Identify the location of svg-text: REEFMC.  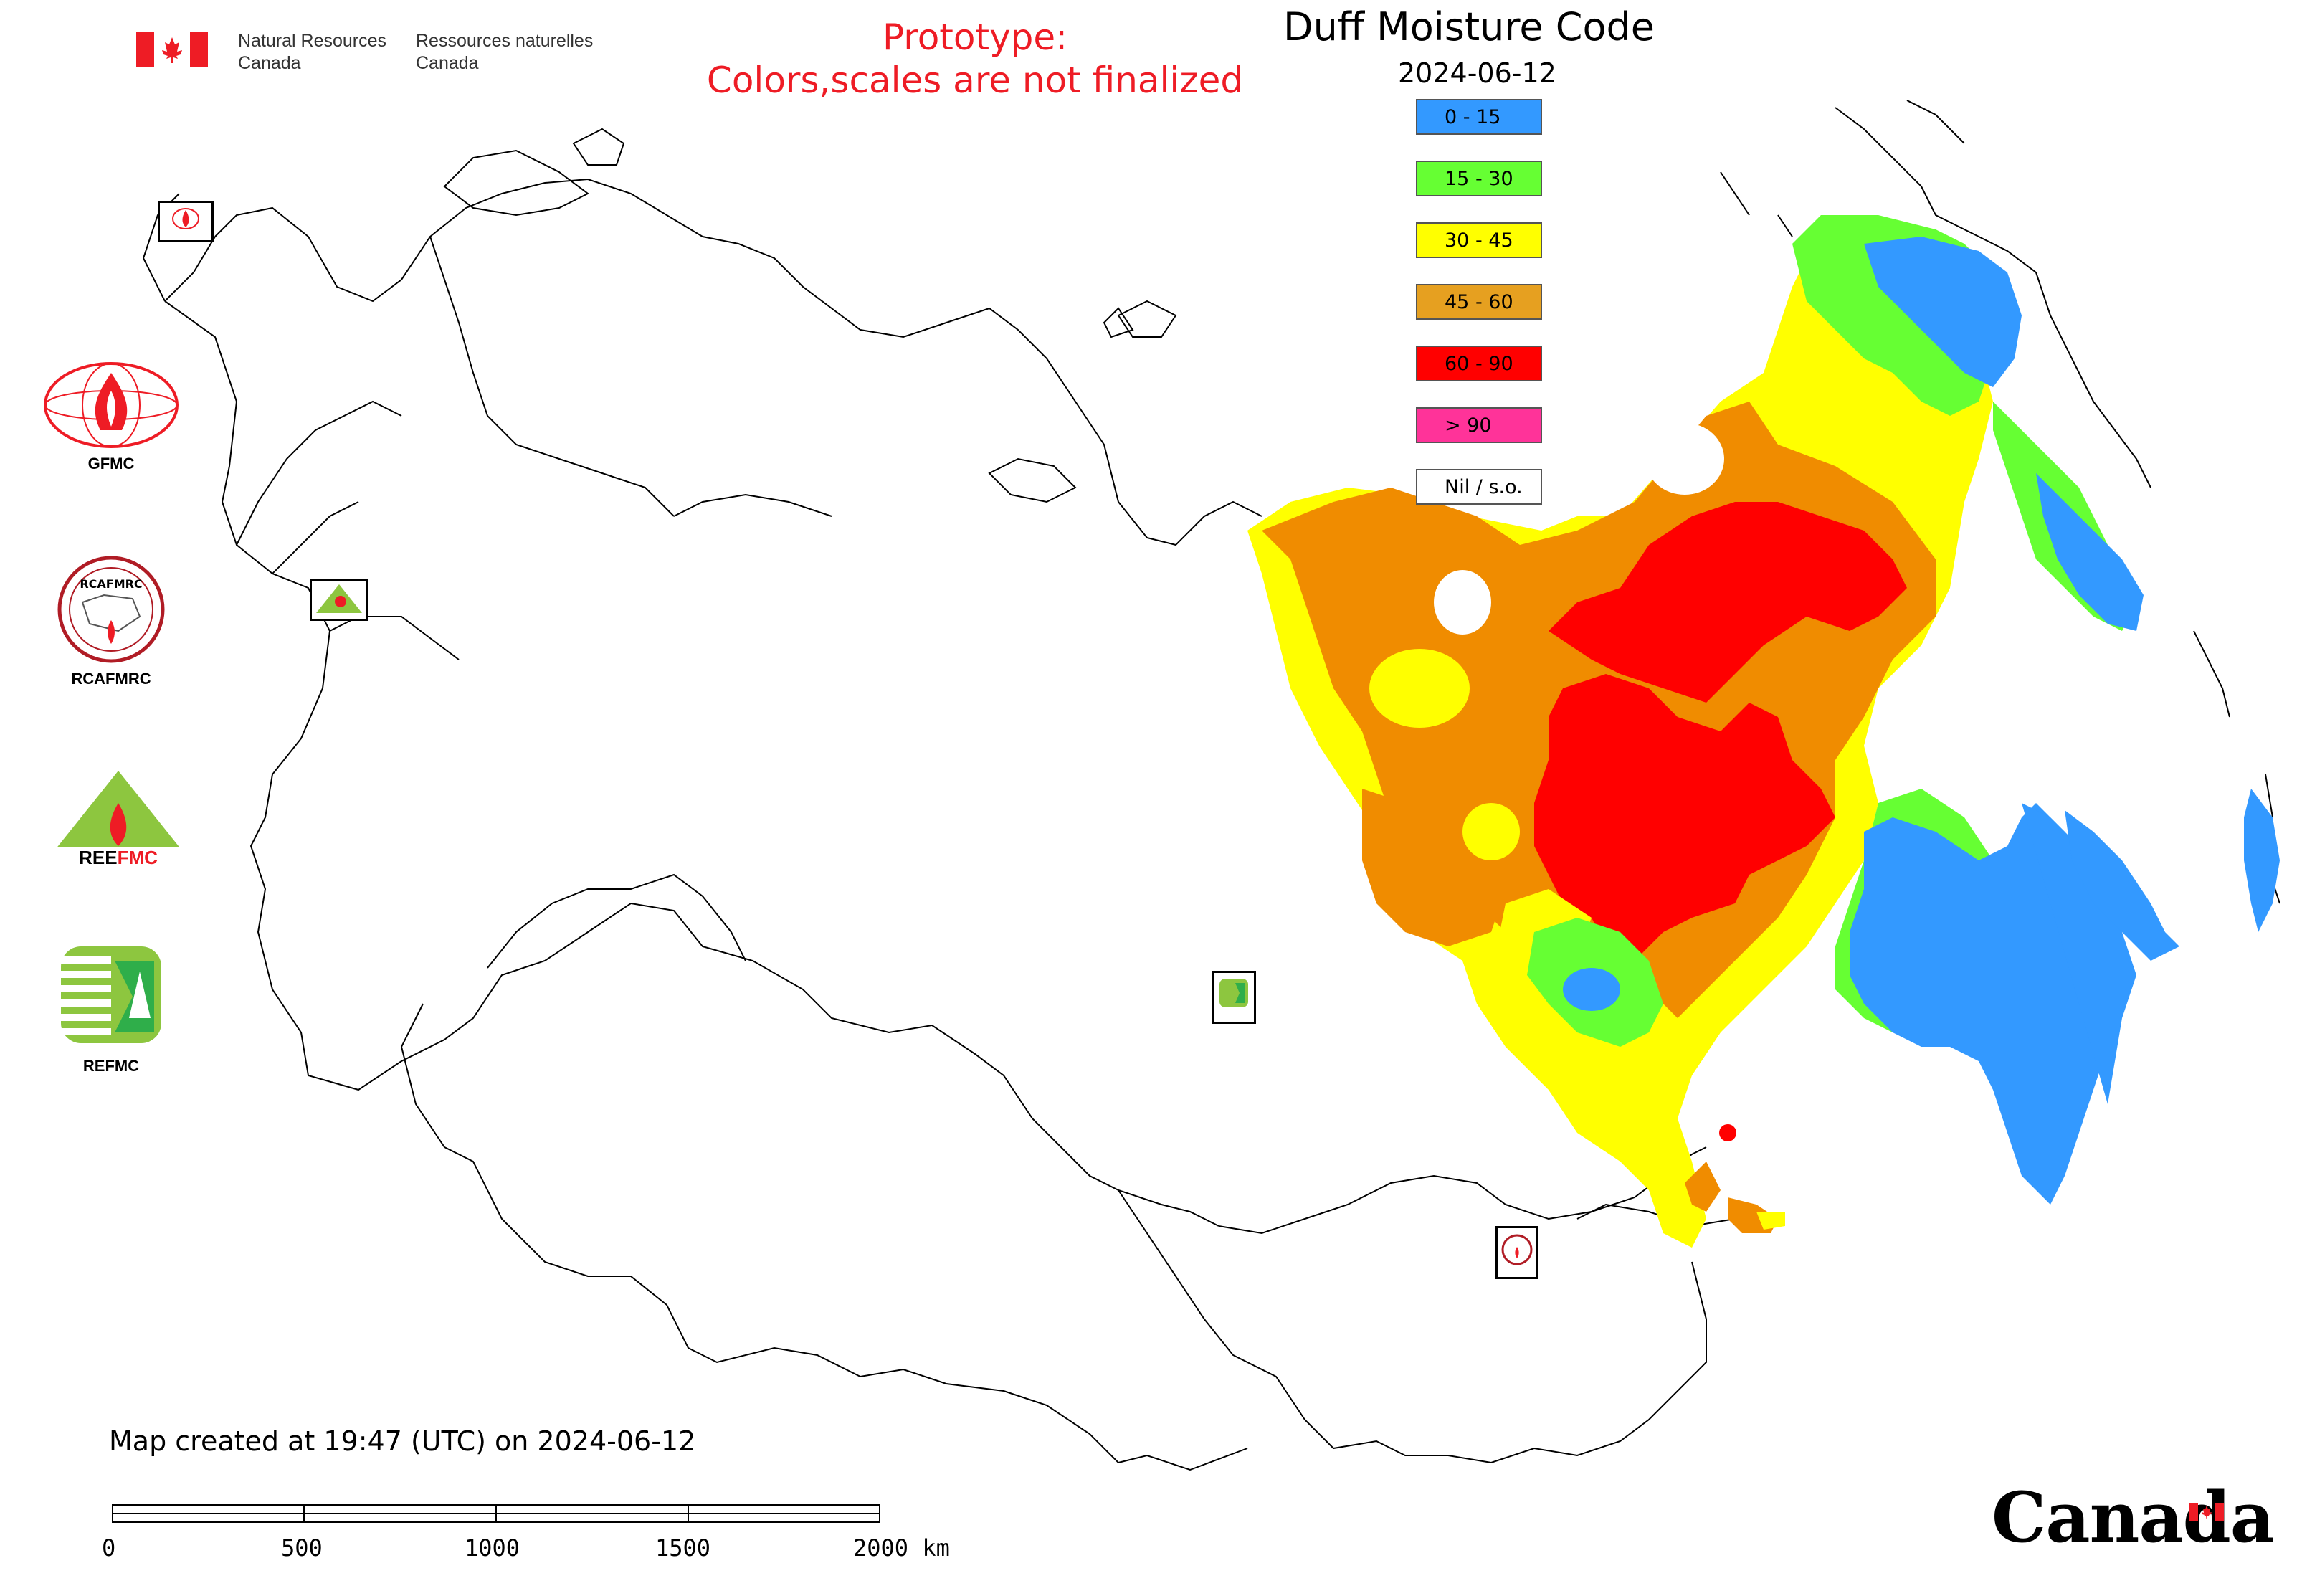
(119, 857).